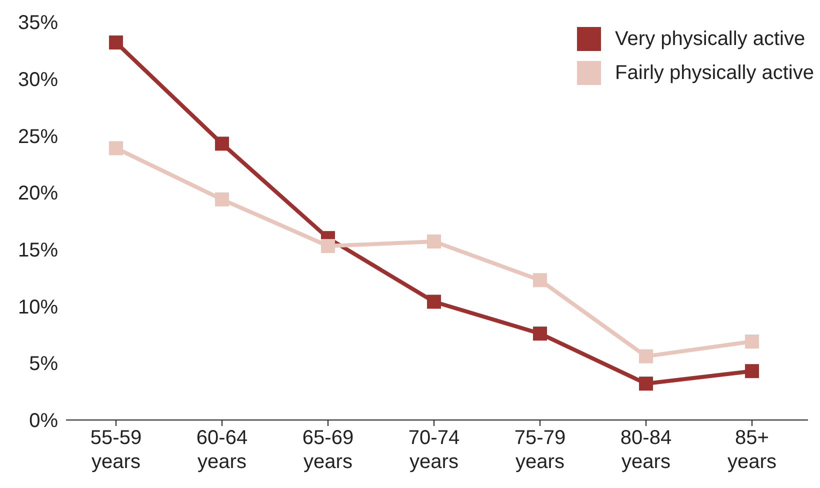 This screenshot has height=488, width=820. What do you see at coordinates (43, 364) in the screenshot?
I see `y-tick-label: 5%` at bounding box center [43, 364].